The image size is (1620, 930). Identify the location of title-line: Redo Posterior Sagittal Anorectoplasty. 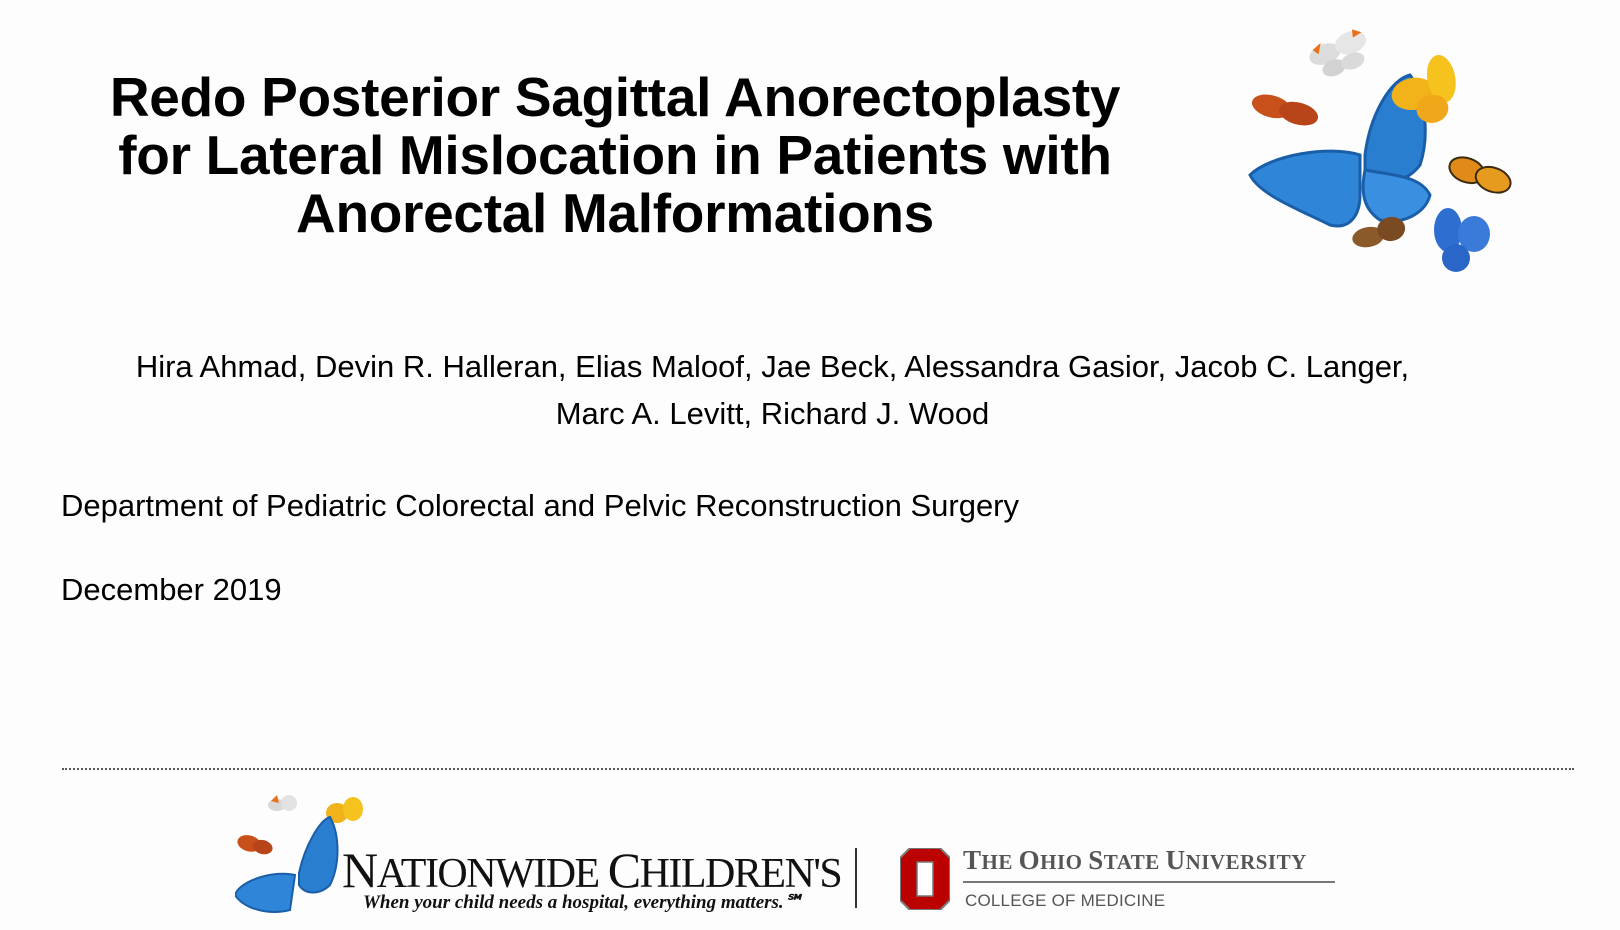
(615, 97).